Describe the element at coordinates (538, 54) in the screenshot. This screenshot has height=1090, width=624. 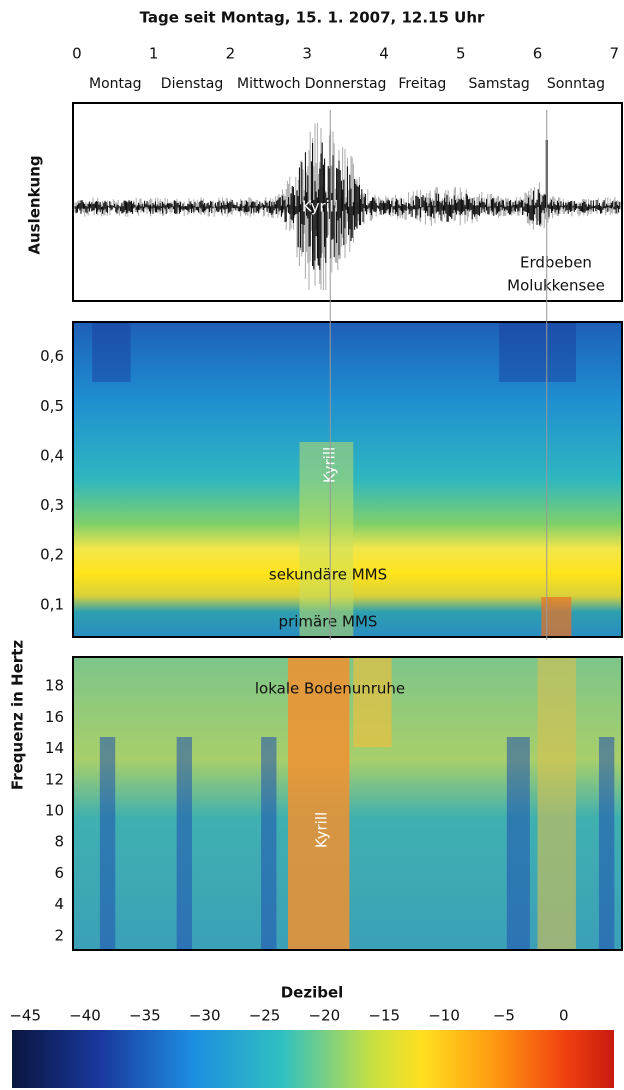
I see `x-tick-label: 6` at that location.